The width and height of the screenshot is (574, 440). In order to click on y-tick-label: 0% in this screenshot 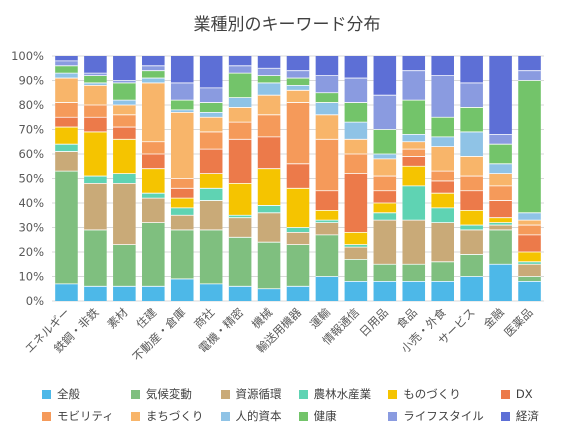, I will do `click(35, 301)`.